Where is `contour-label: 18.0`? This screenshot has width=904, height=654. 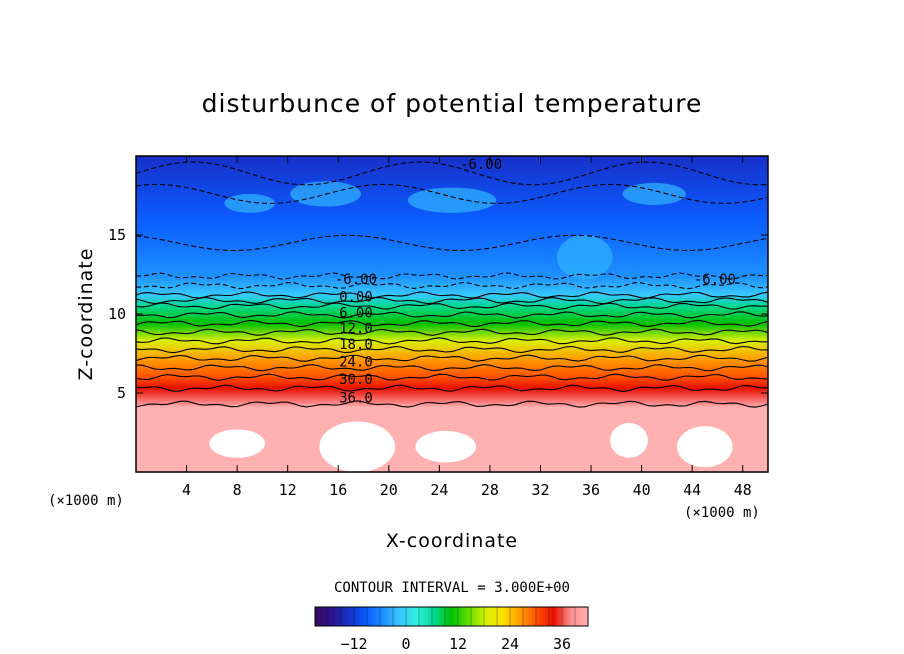 contour-label: 18.0 is located at coordinates (356, 345).